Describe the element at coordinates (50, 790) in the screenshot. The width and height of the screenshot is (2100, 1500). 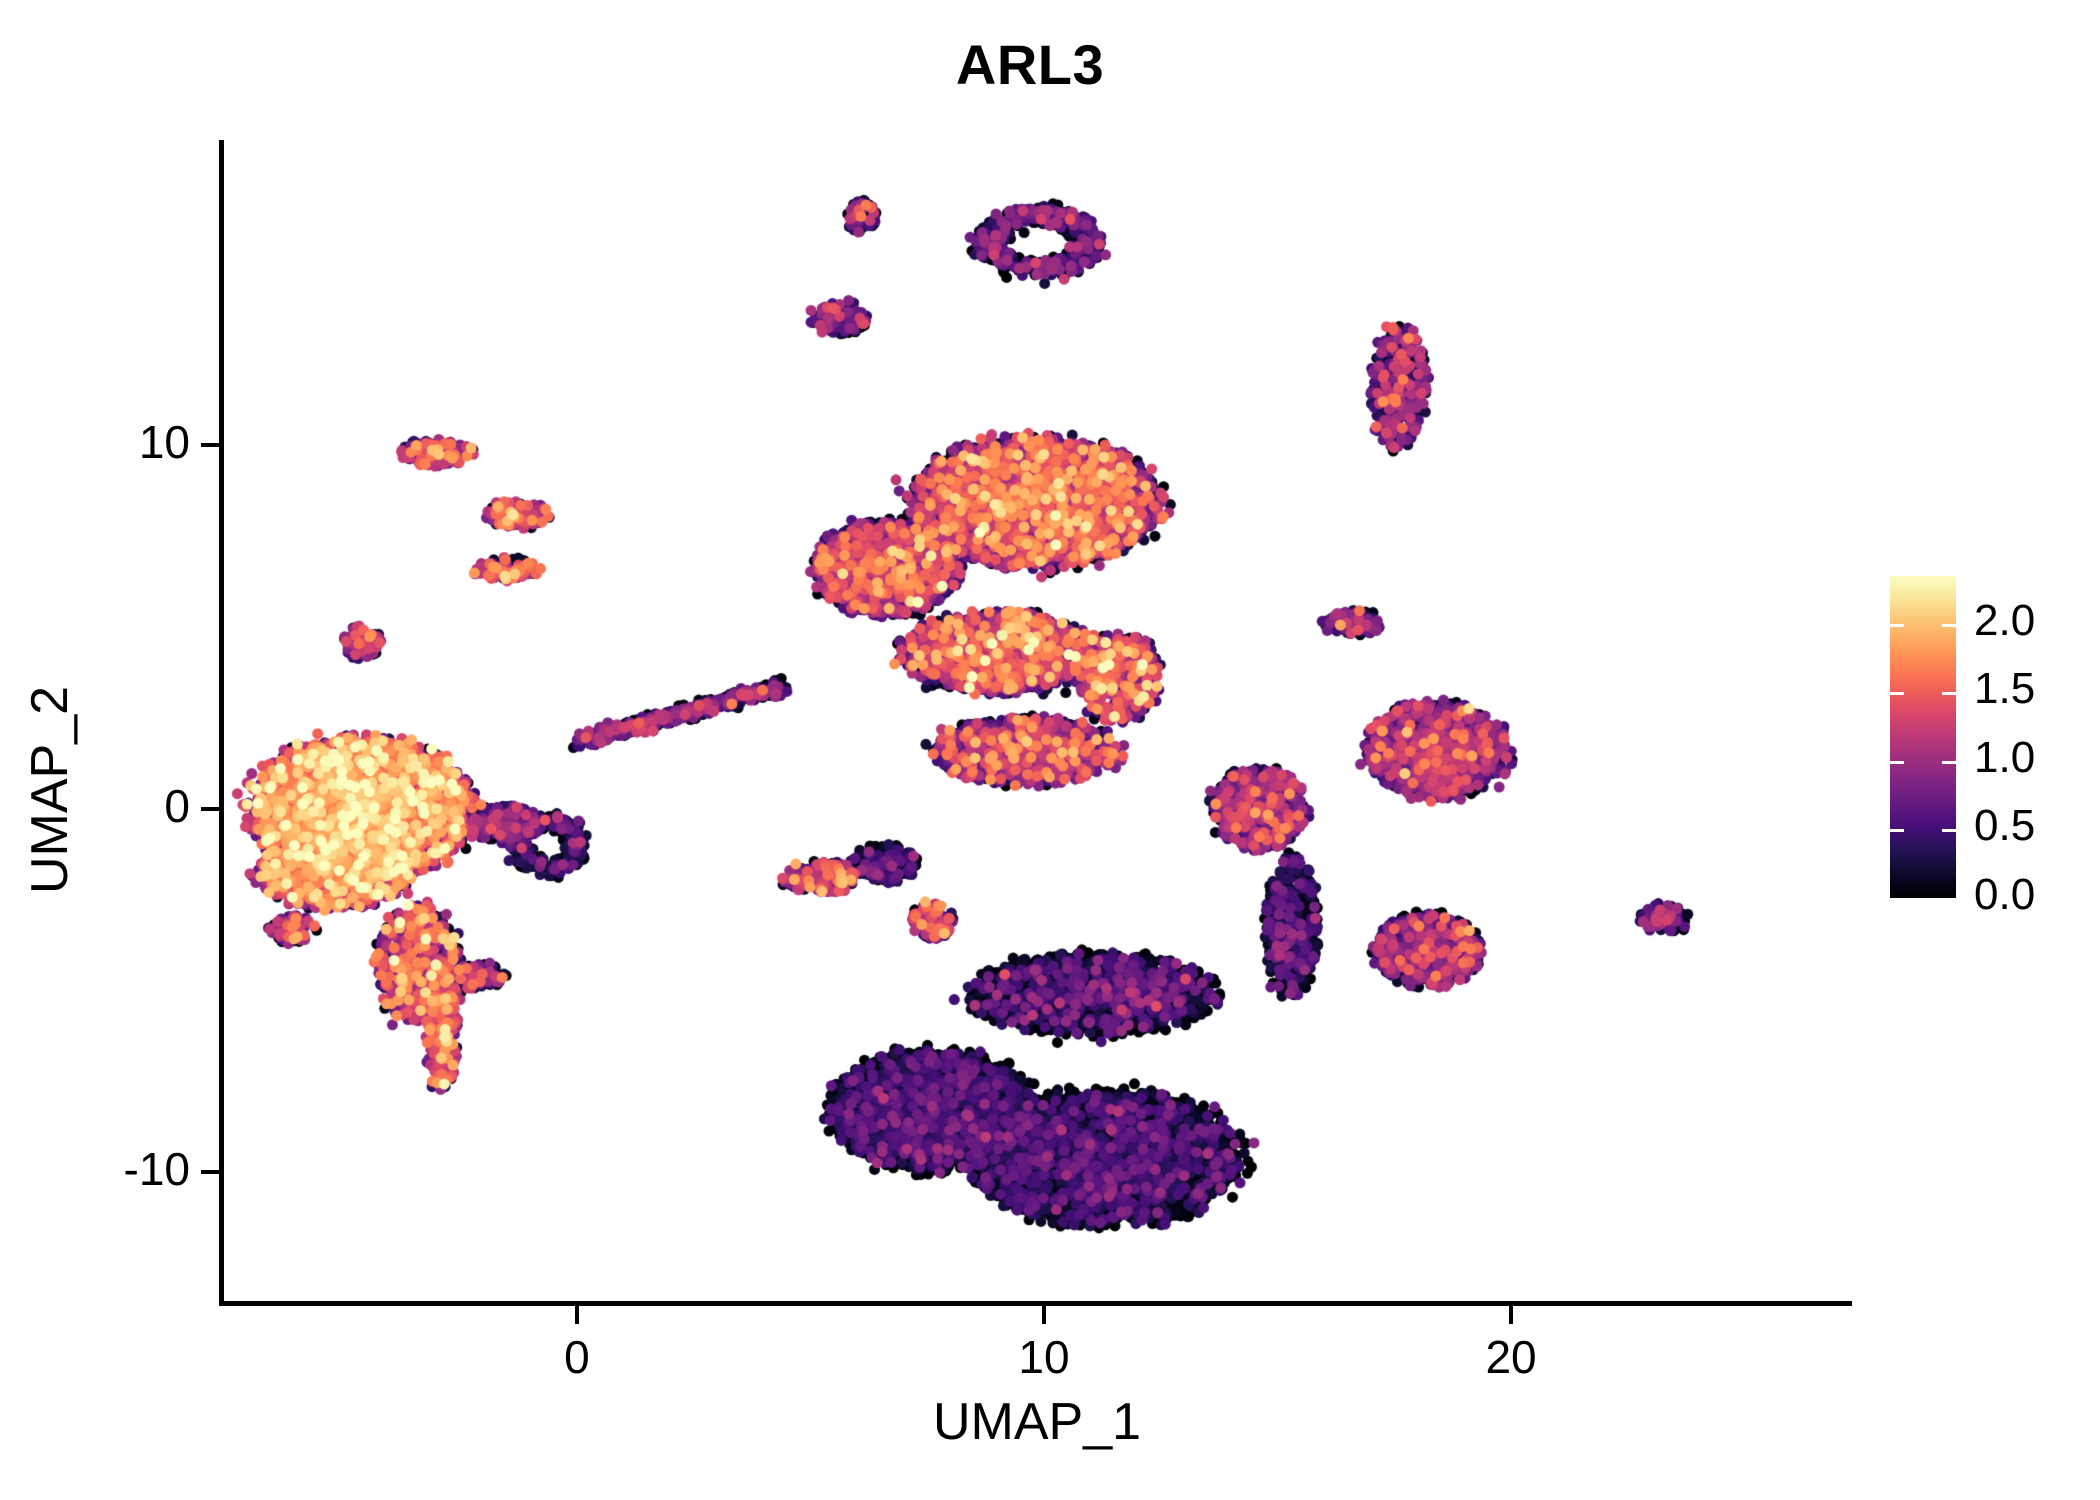
I see `y-axis-title: UMAP_2` at that location.